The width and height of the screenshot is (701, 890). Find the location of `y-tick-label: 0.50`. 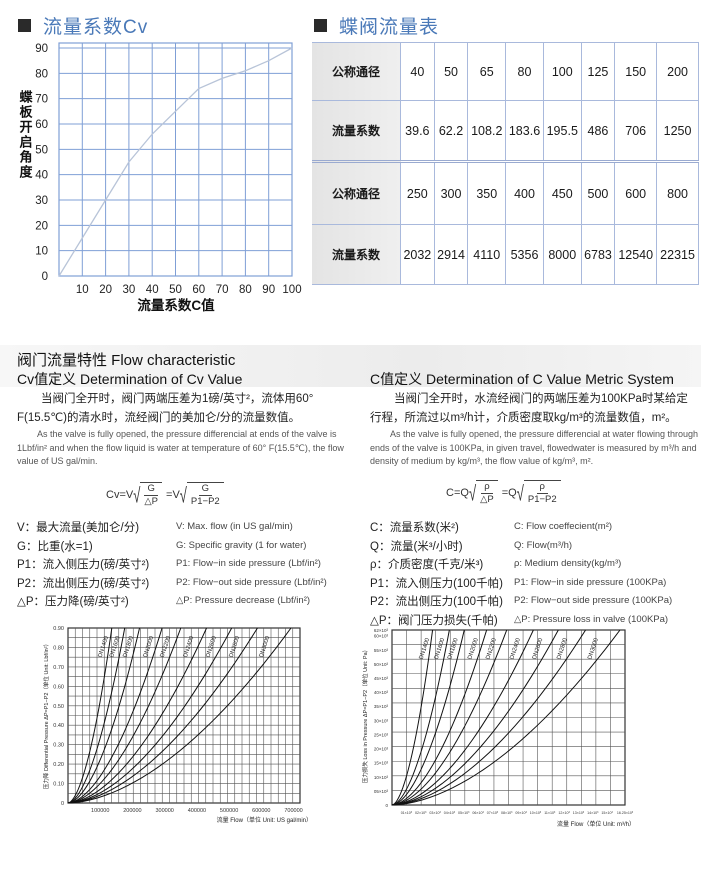

y-tick-label: 0.50 is located at coordinates (58, 707).